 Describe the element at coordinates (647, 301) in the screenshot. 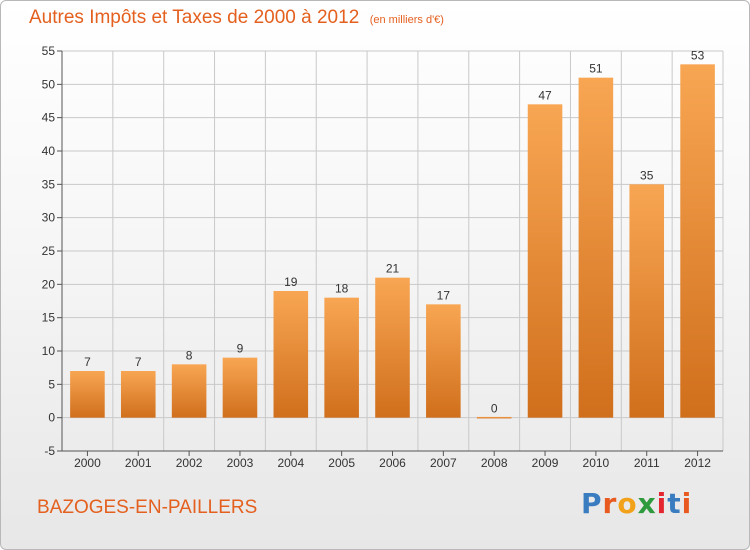

I see `bar-2011` at that location.